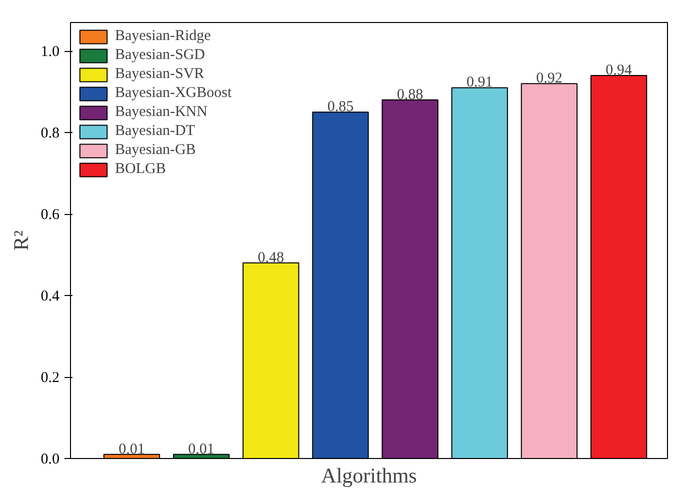 This screenshot has height=502, width=675. I want to click on data-label: 0.48, so click(271, 258).